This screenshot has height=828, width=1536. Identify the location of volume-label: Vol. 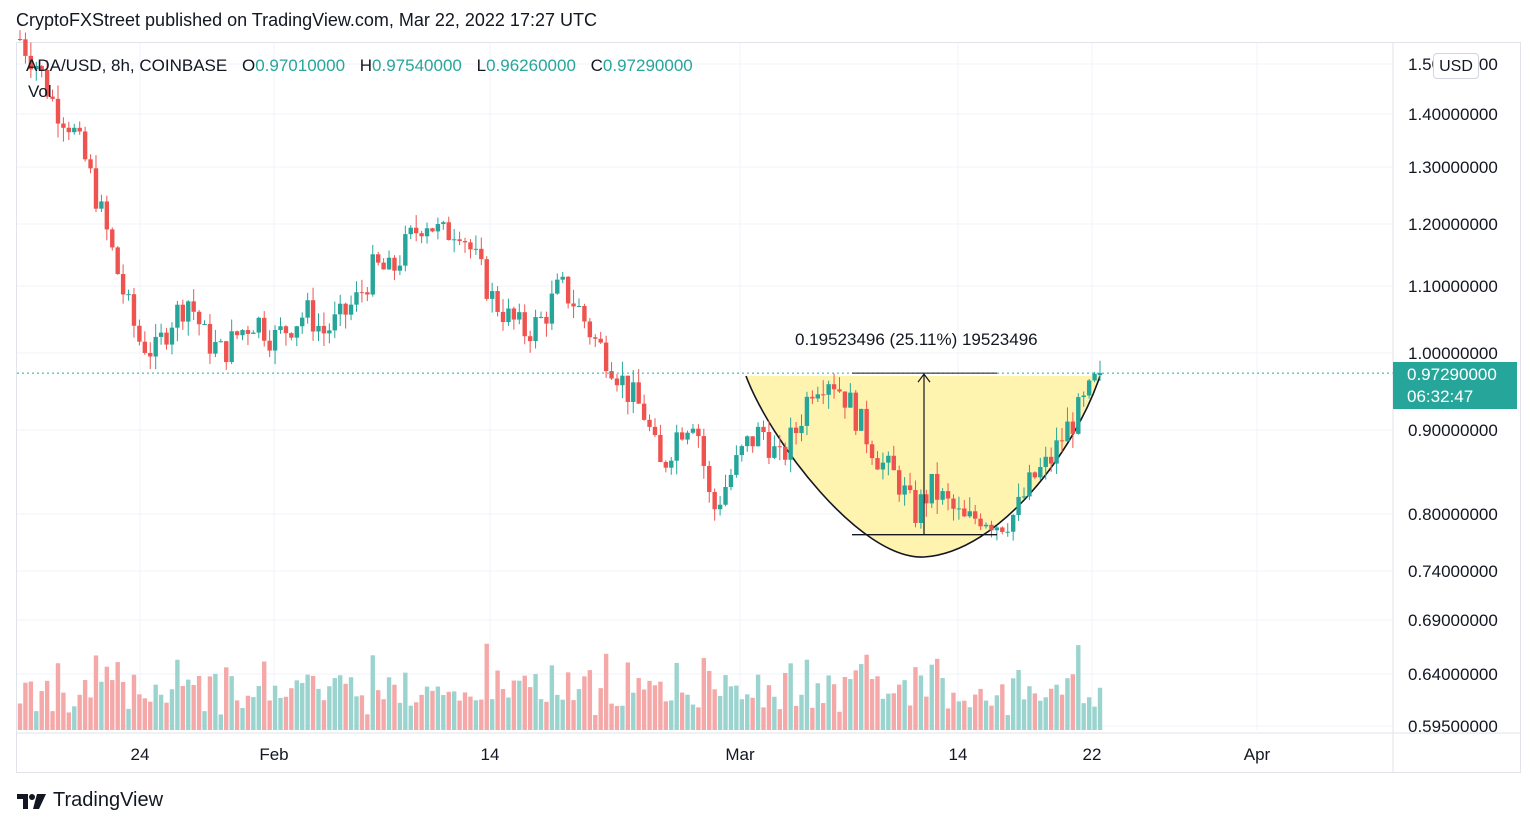
(40, 91).